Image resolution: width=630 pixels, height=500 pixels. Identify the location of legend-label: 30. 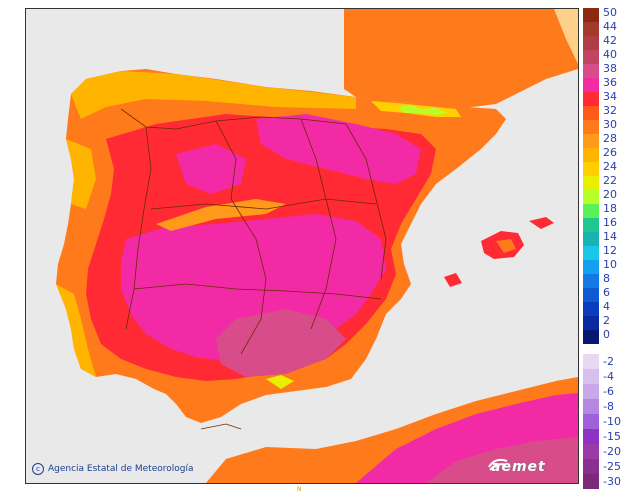
(610, 124).